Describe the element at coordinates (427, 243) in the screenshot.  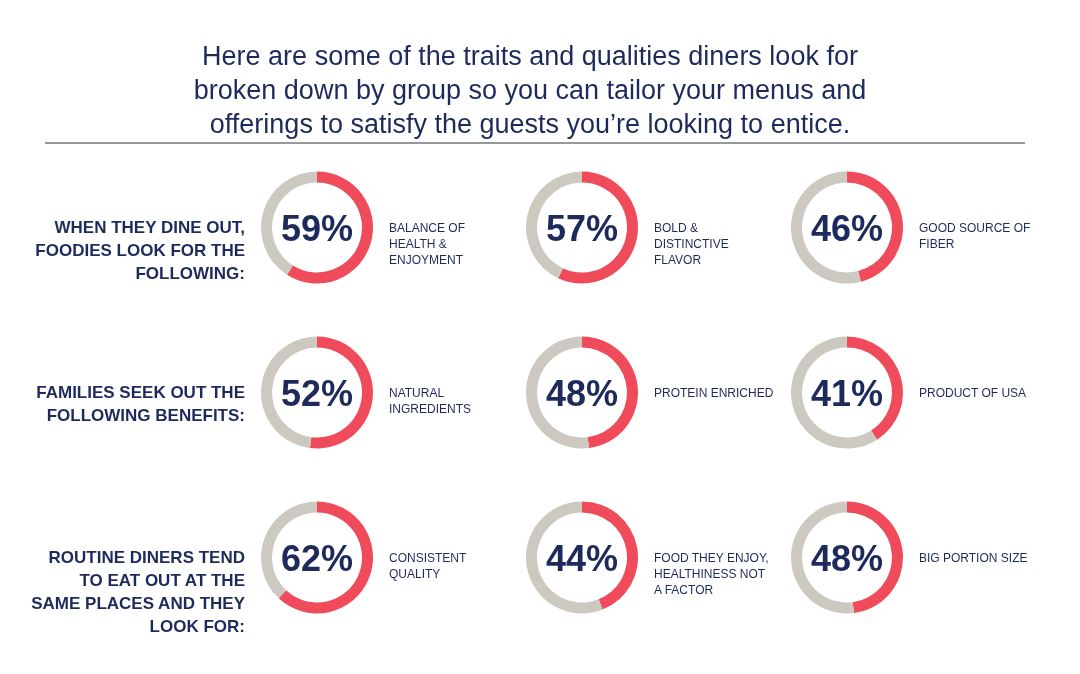
I see `slice-label: BALANCE OF HEALTH & ENJOYMENT` at that location.